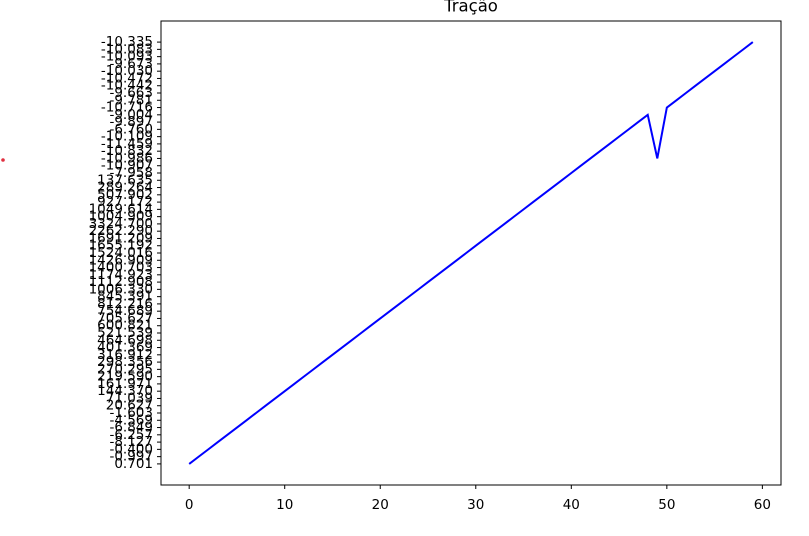 This screenshot has width=809, height=536. What do you see at coordinates (133, 464) in the screenshot?
I see `y-tick-label: 0.701` at bounding box center [133, 464].